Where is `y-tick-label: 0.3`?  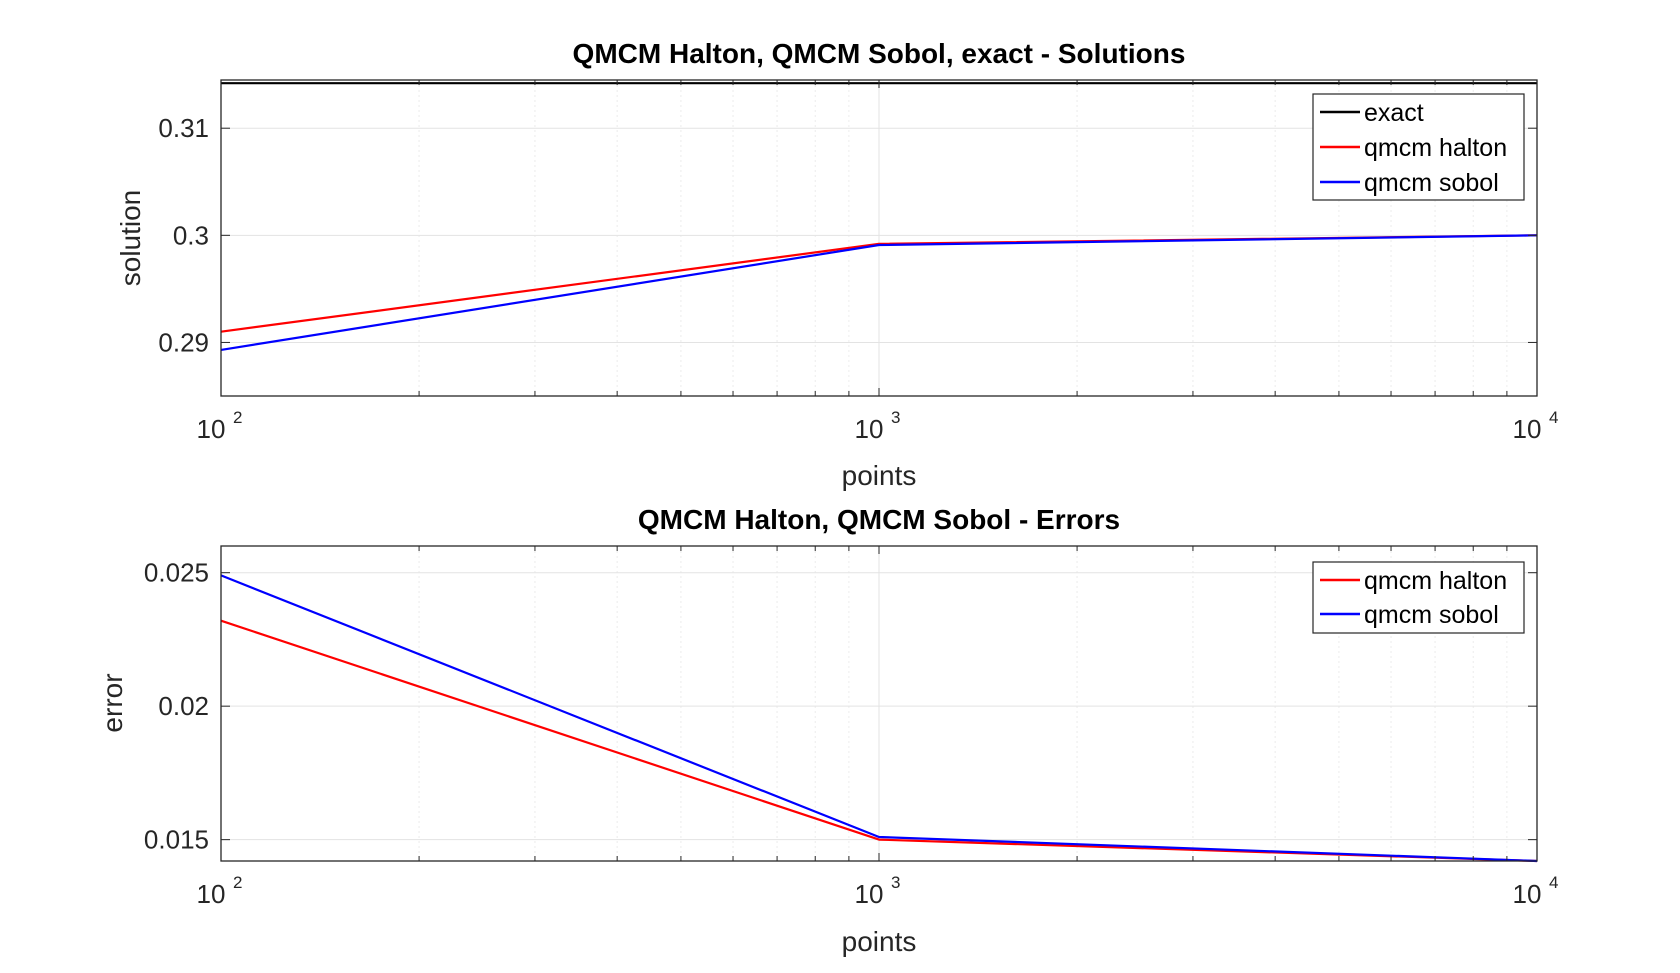 y-tick-label: 0.3 is located at coordinates (191, 235).